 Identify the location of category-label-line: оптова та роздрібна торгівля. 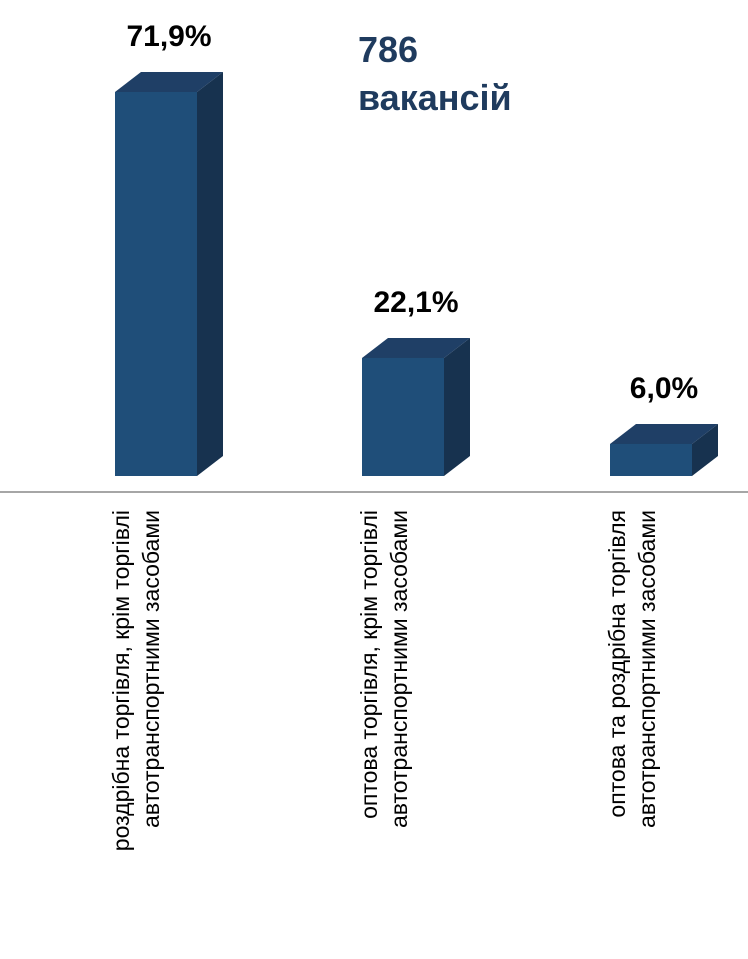
(617, 664).